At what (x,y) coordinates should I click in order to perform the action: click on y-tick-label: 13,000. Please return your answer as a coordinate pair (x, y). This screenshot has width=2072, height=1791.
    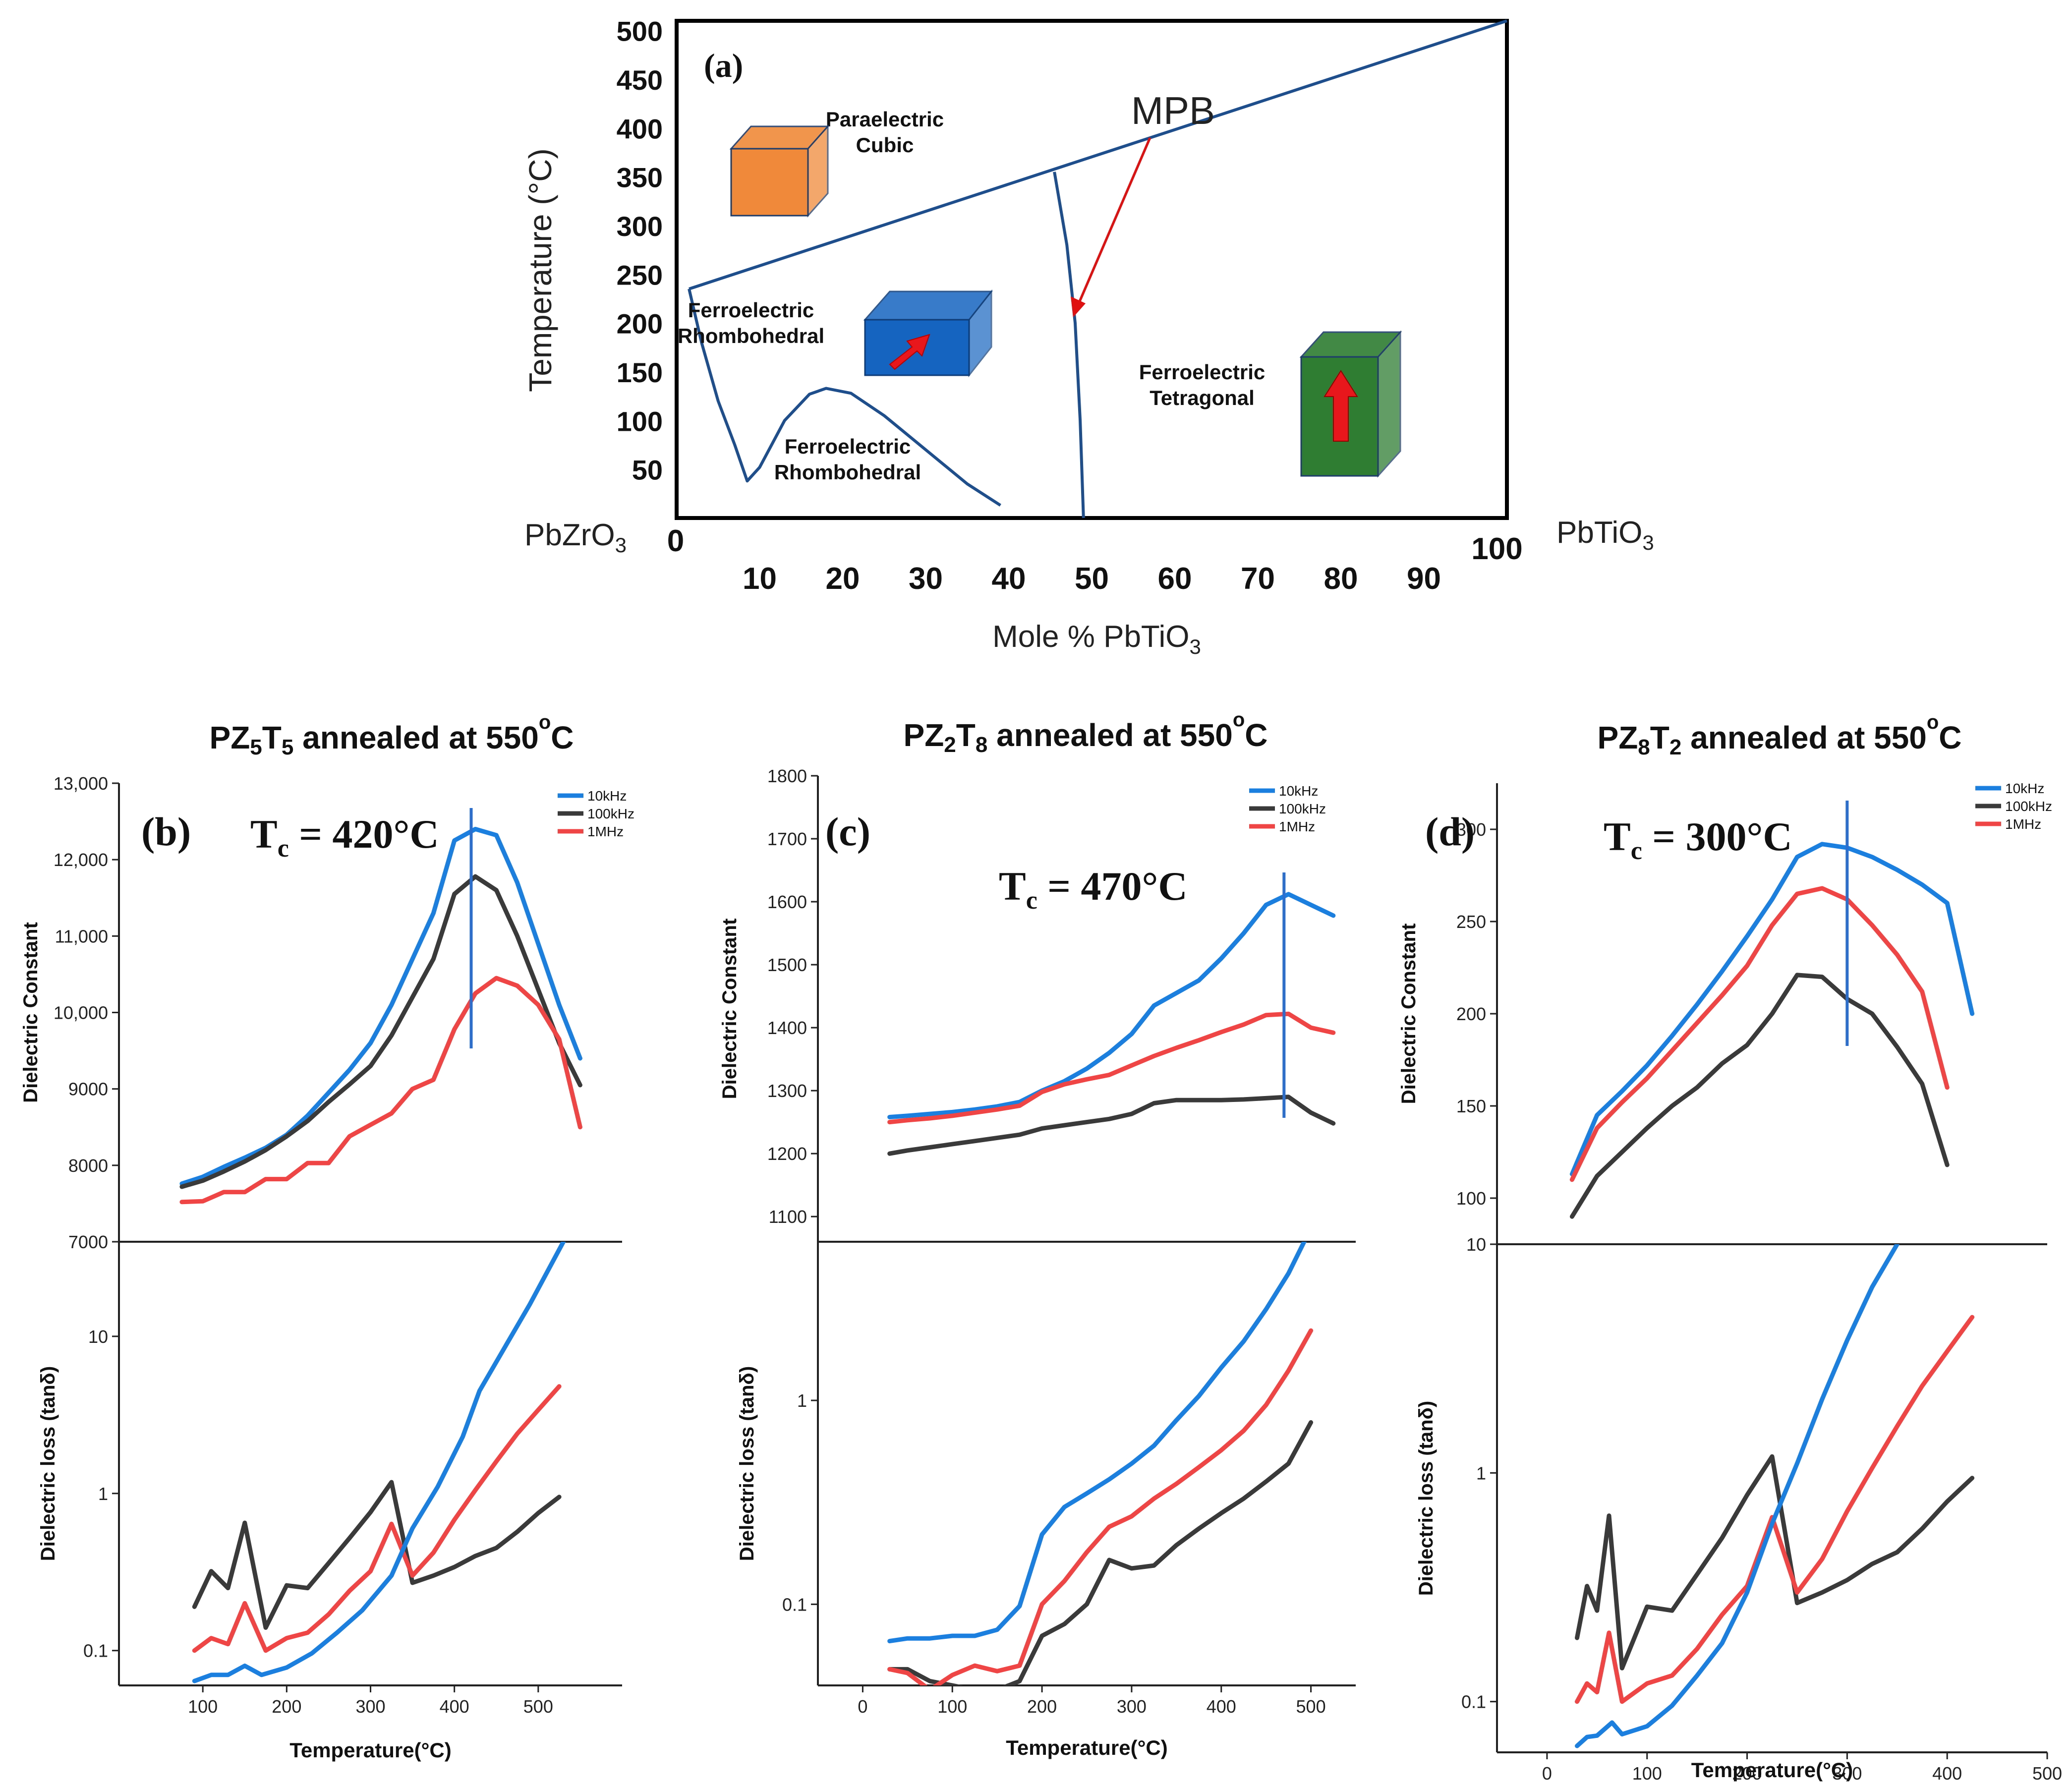
    Looking at the image, I should click on (81, 783).